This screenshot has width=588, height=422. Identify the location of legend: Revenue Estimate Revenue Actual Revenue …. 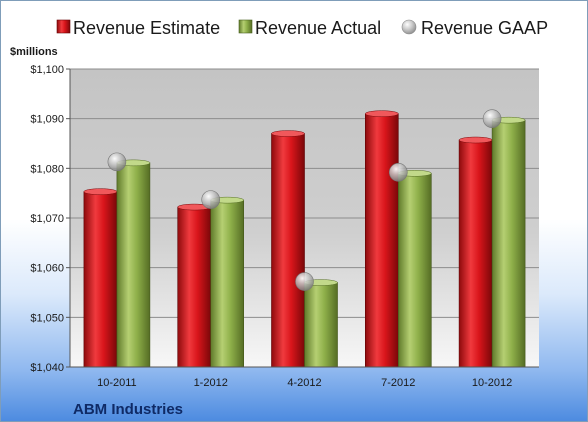
(302, 28).